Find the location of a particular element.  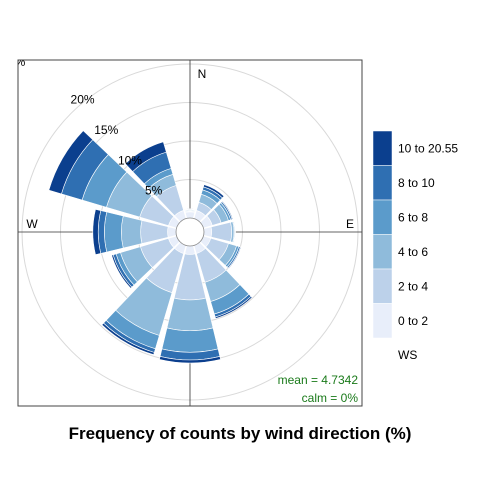

calm-text: calm = 0% is located at coordinates (330, 398).